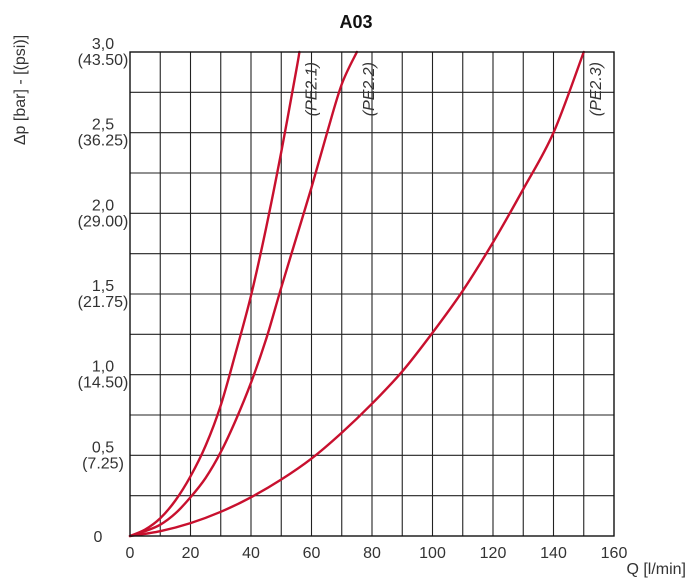  What do you see at coordinates (432, 553) in the screenshot?
I see `x-tick-label: 100` at bounding box center [432, 553].